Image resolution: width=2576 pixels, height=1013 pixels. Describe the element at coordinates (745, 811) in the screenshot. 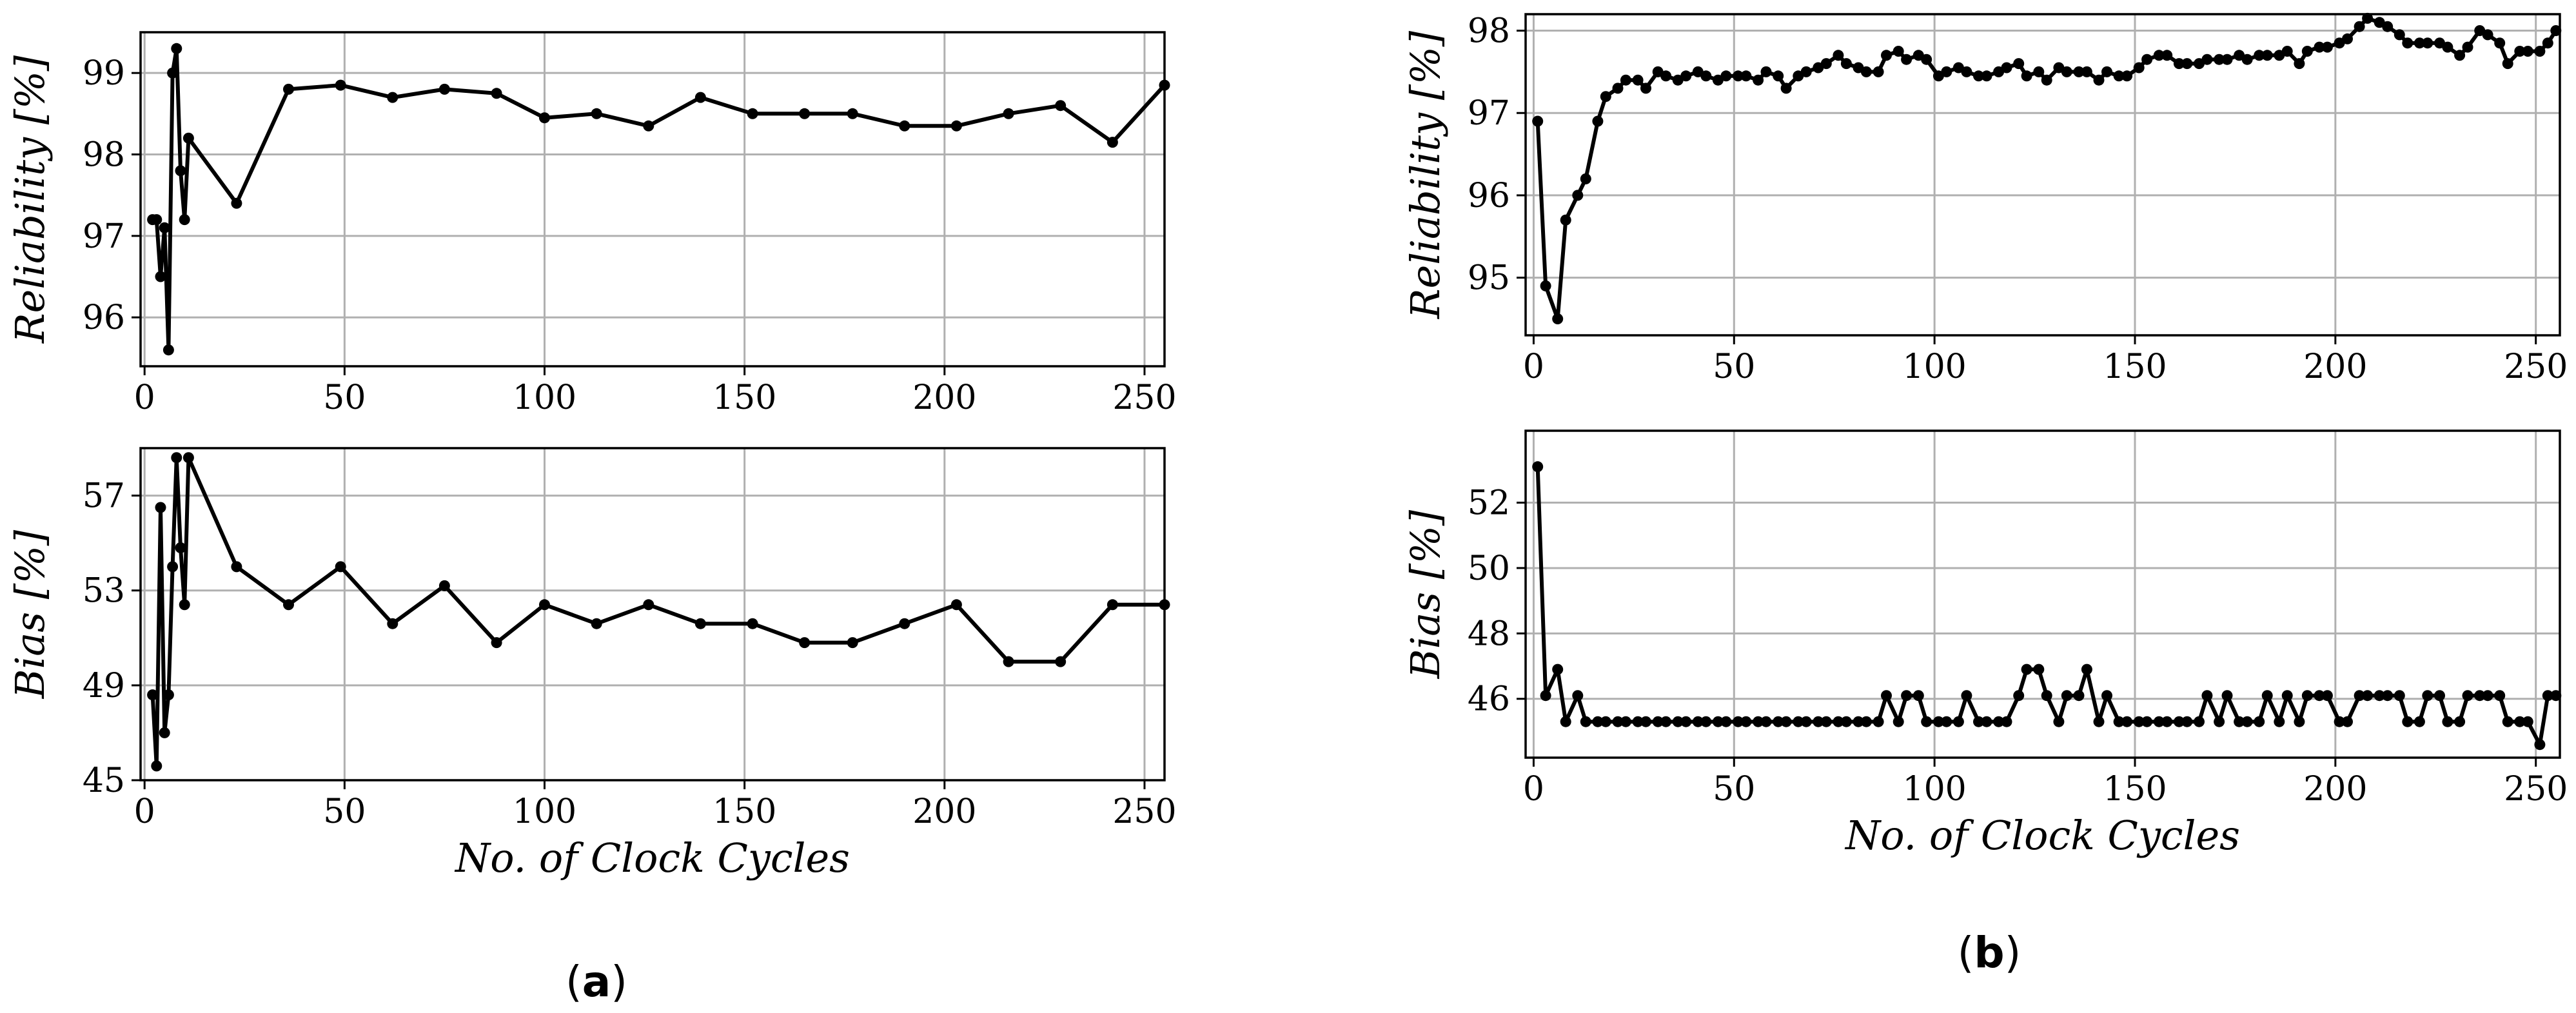

I see `x-tick-label: 150` at that location.